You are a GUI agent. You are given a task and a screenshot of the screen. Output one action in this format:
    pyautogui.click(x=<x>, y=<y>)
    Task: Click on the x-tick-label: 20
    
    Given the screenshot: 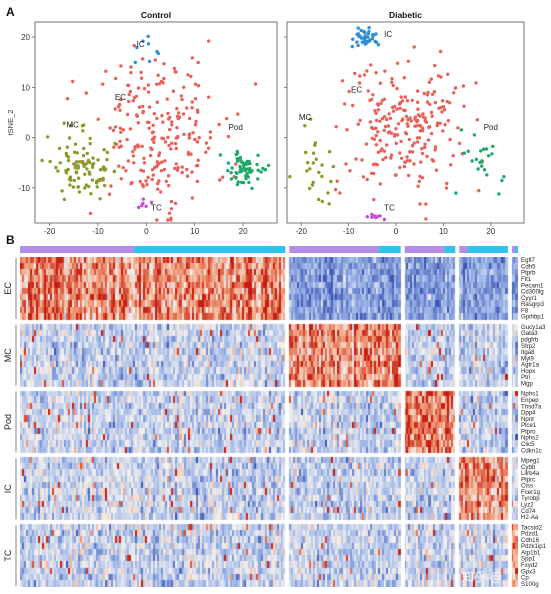 What is the action you would take?
    pyautogui.click(x=243, y=231)
    